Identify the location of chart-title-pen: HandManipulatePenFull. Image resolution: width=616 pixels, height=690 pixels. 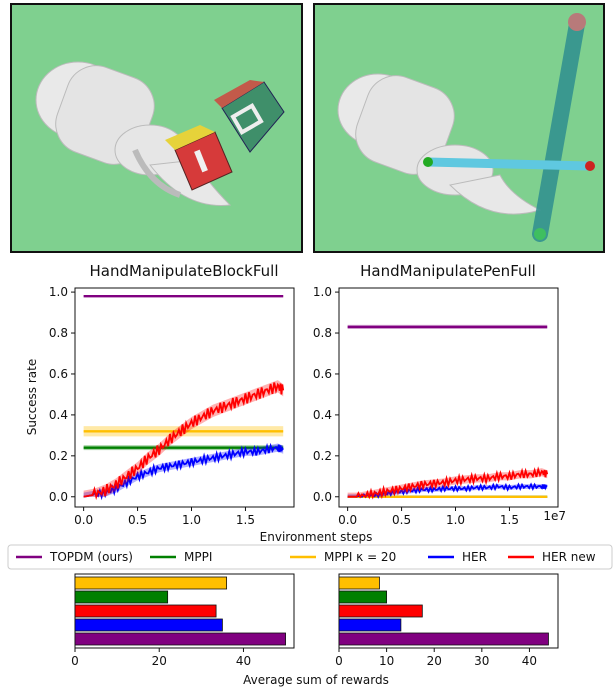
(448, 271).